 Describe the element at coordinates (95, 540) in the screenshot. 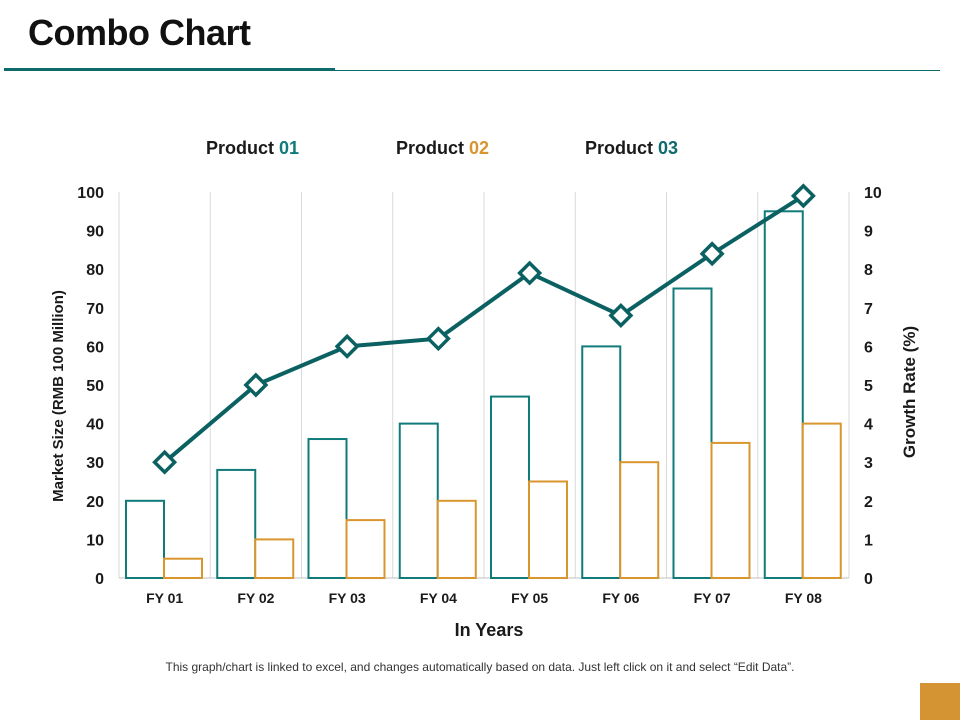

I see `y-tick-label: 10` at that location.